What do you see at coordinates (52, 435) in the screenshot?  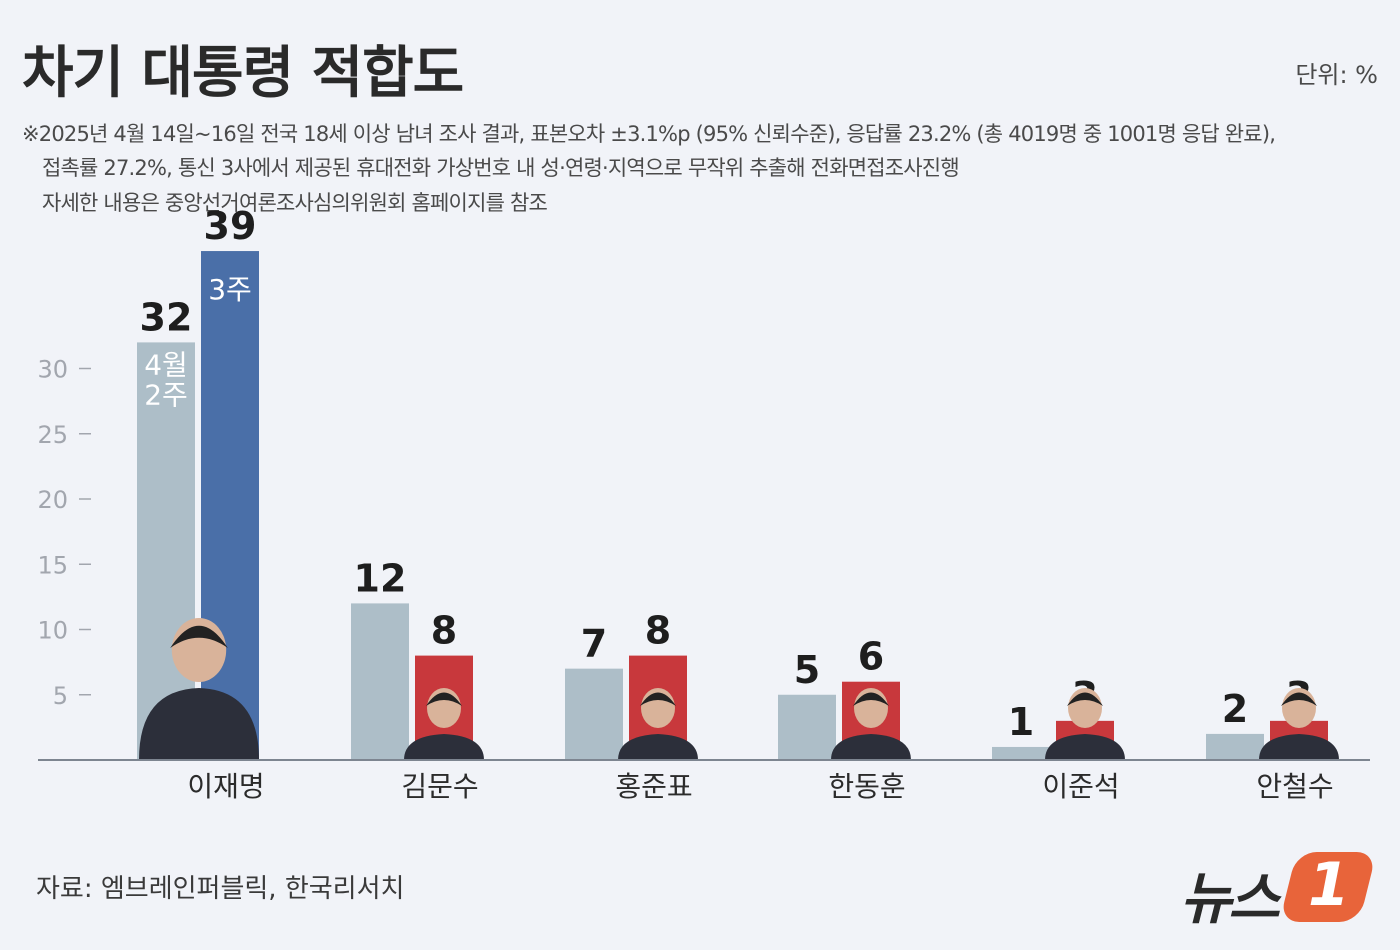 I see `y-tick-label-25: 25` at bounding box center [52, 435].